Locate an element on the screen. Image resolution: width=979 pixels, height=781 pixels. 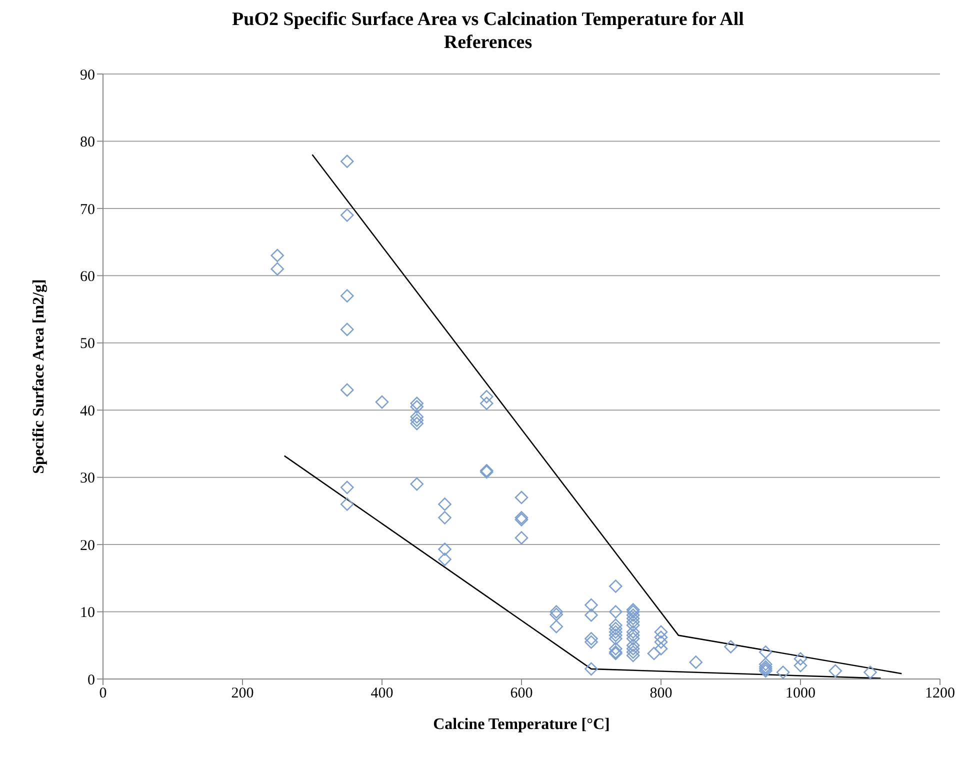
y-tick-label: 40 is located at coordinates (87, 411).